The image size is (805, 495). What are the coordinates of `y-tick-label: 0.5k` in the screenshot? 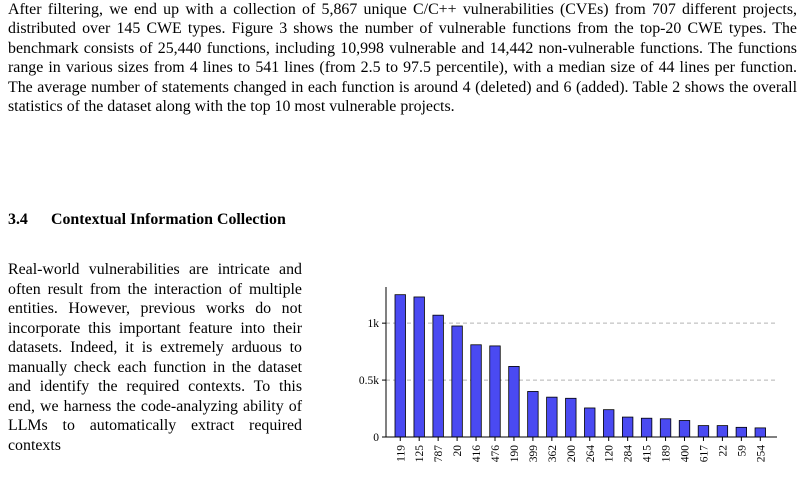 It's located at (369, 381).